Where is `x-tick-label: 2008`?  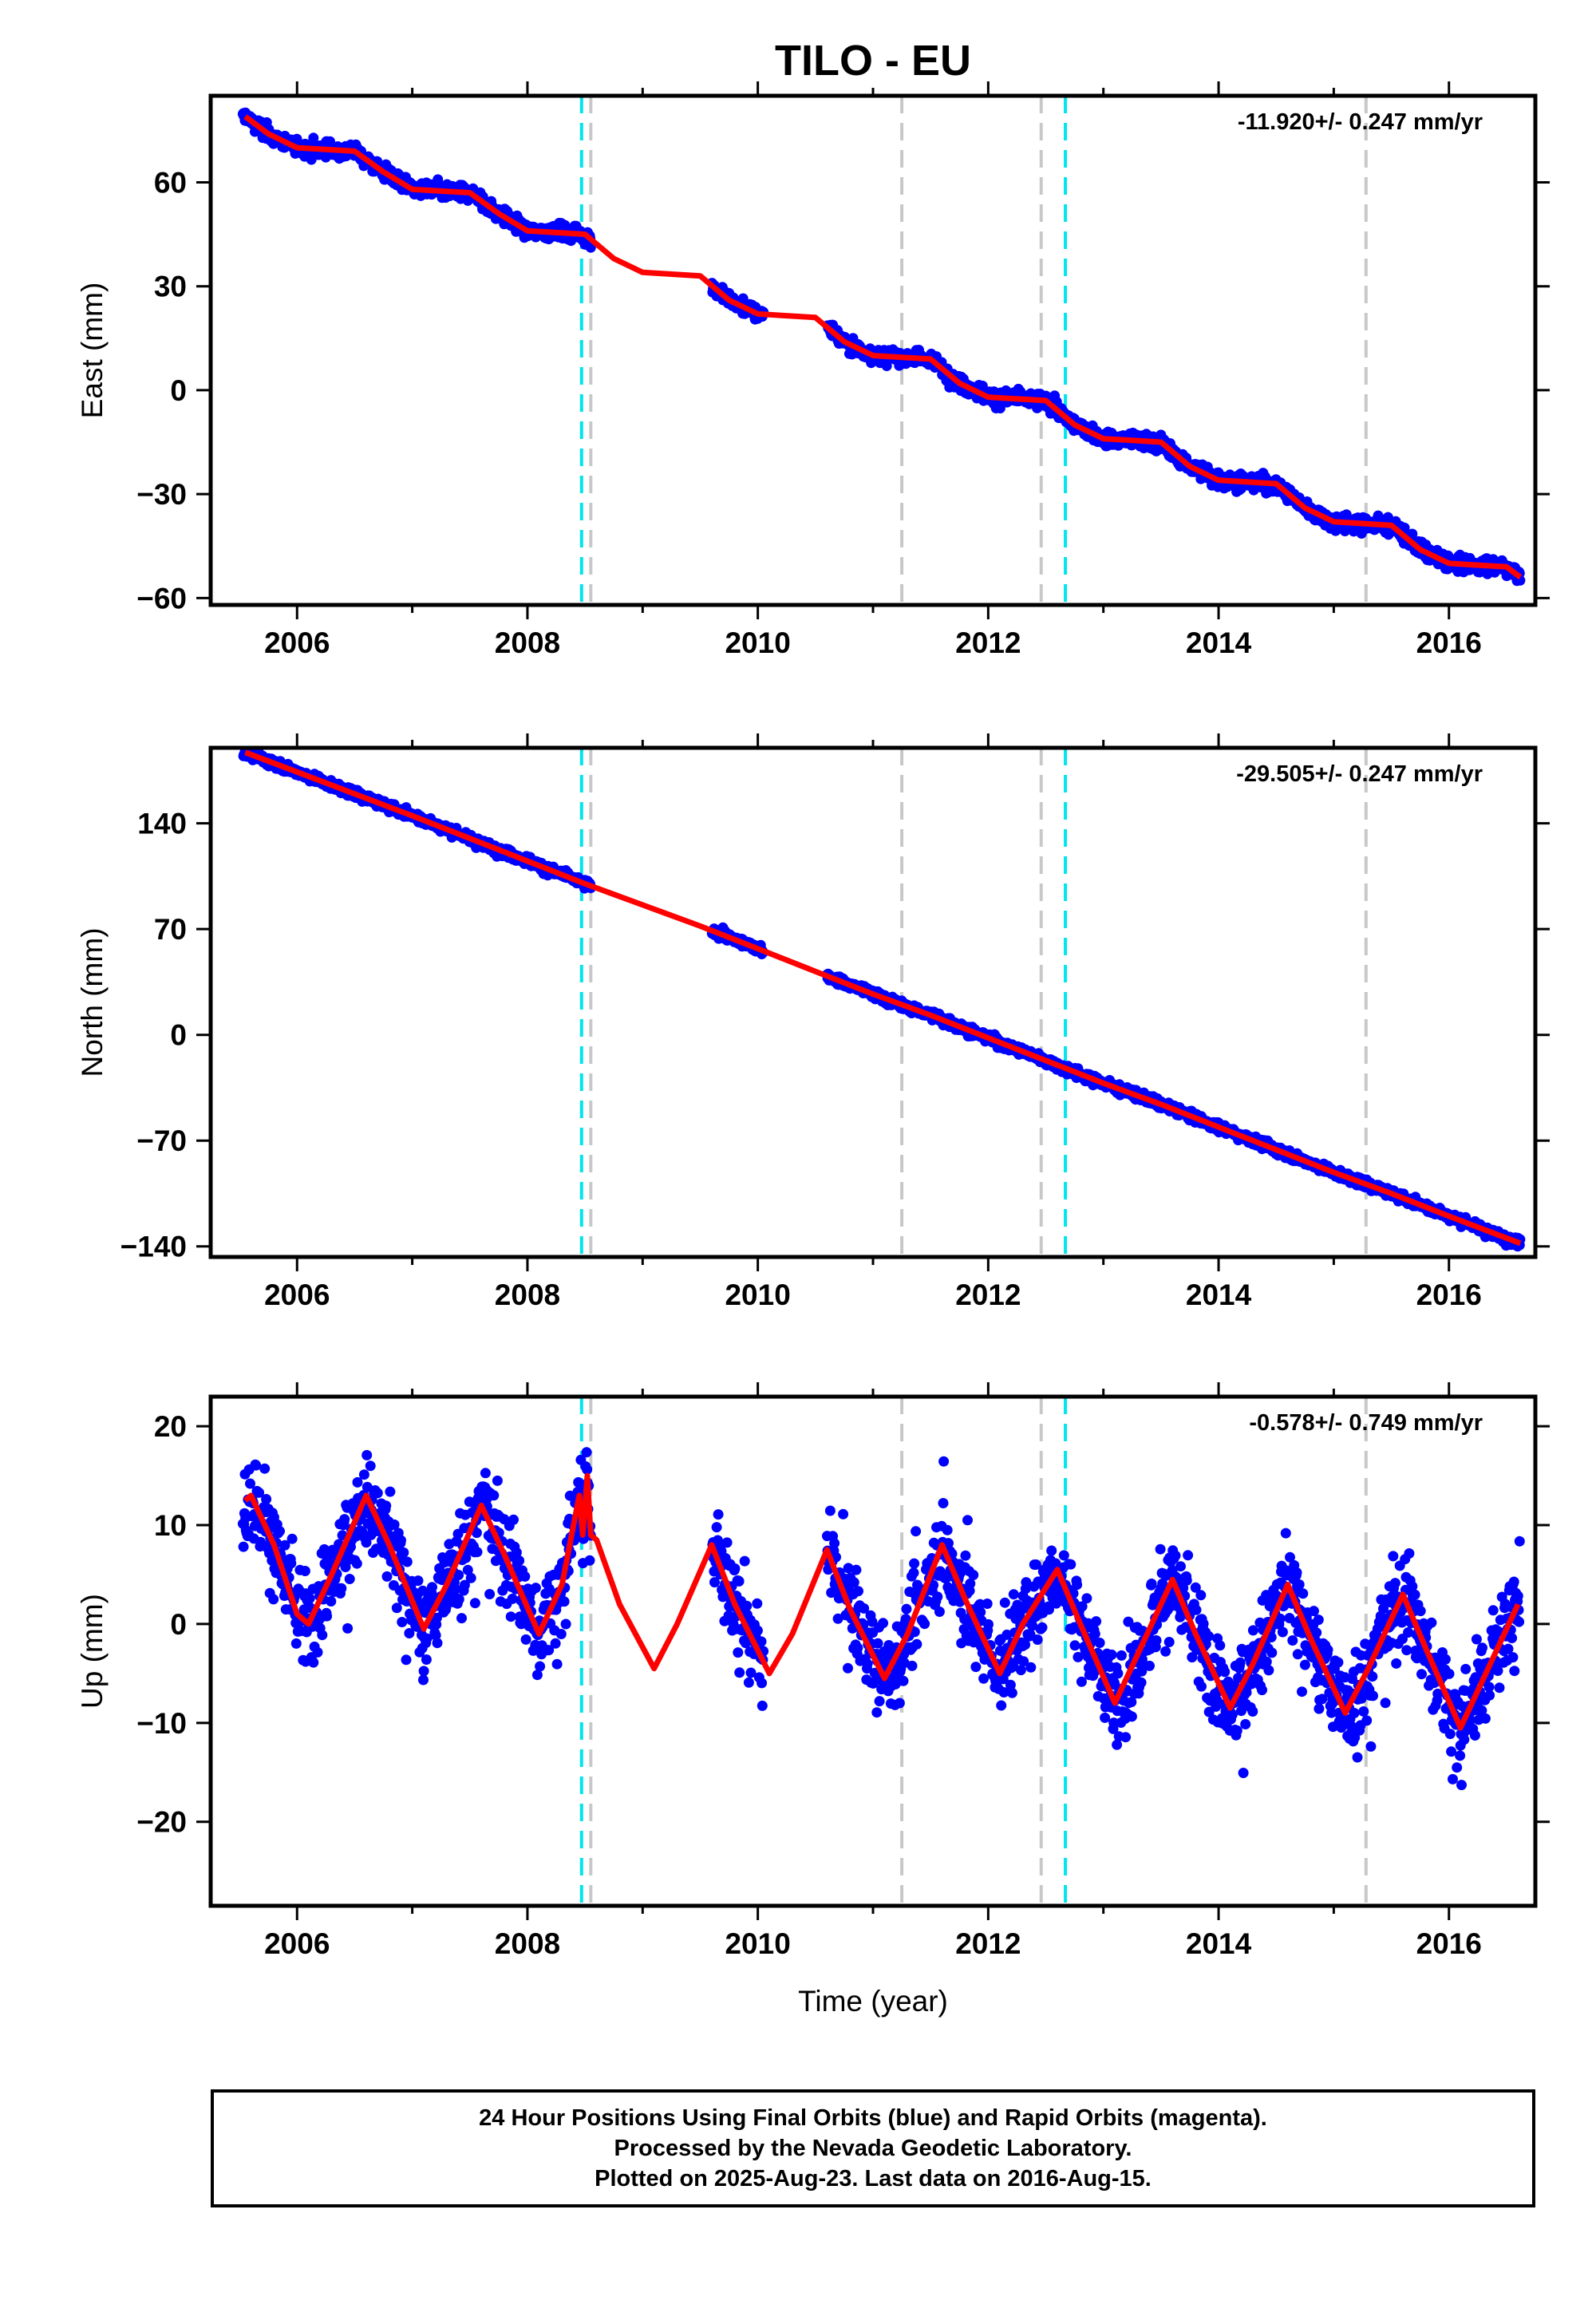
x-tick-label: 2008 is located at coordinates (527, 642).